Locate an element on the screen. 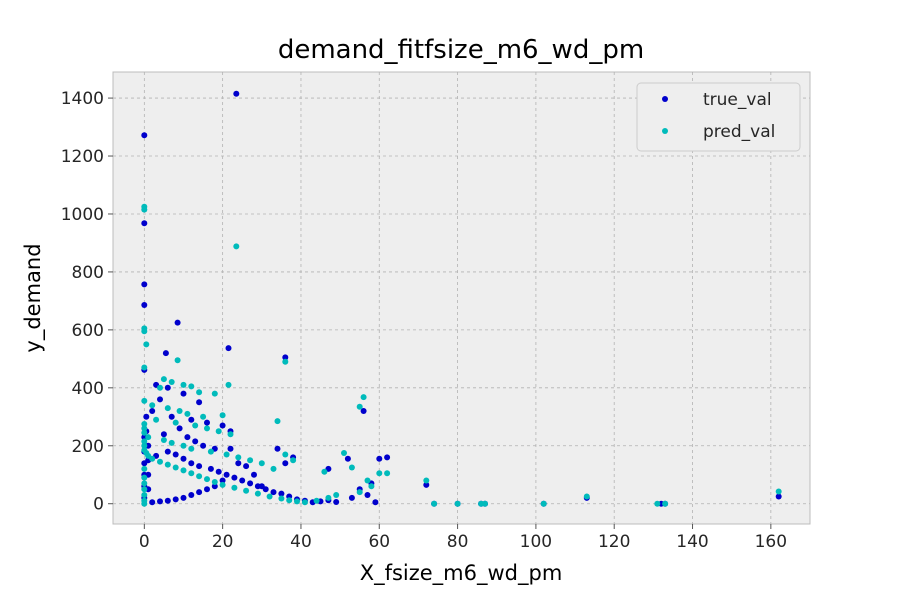 The width and height of the screenshot is (900, 600). y-tick-label: 1200 is located at coordinates (82, 157).